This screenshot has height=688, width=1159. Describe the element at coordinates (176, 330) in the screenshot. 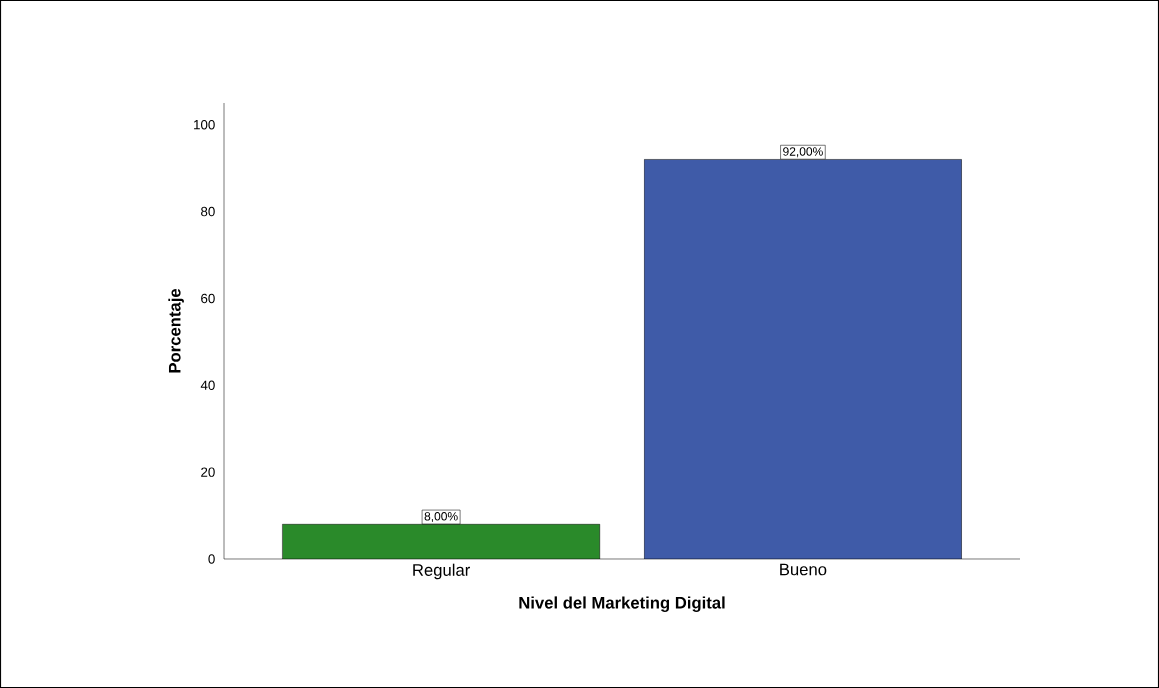

I see `y-axis-title: Porcentaje` at that location.